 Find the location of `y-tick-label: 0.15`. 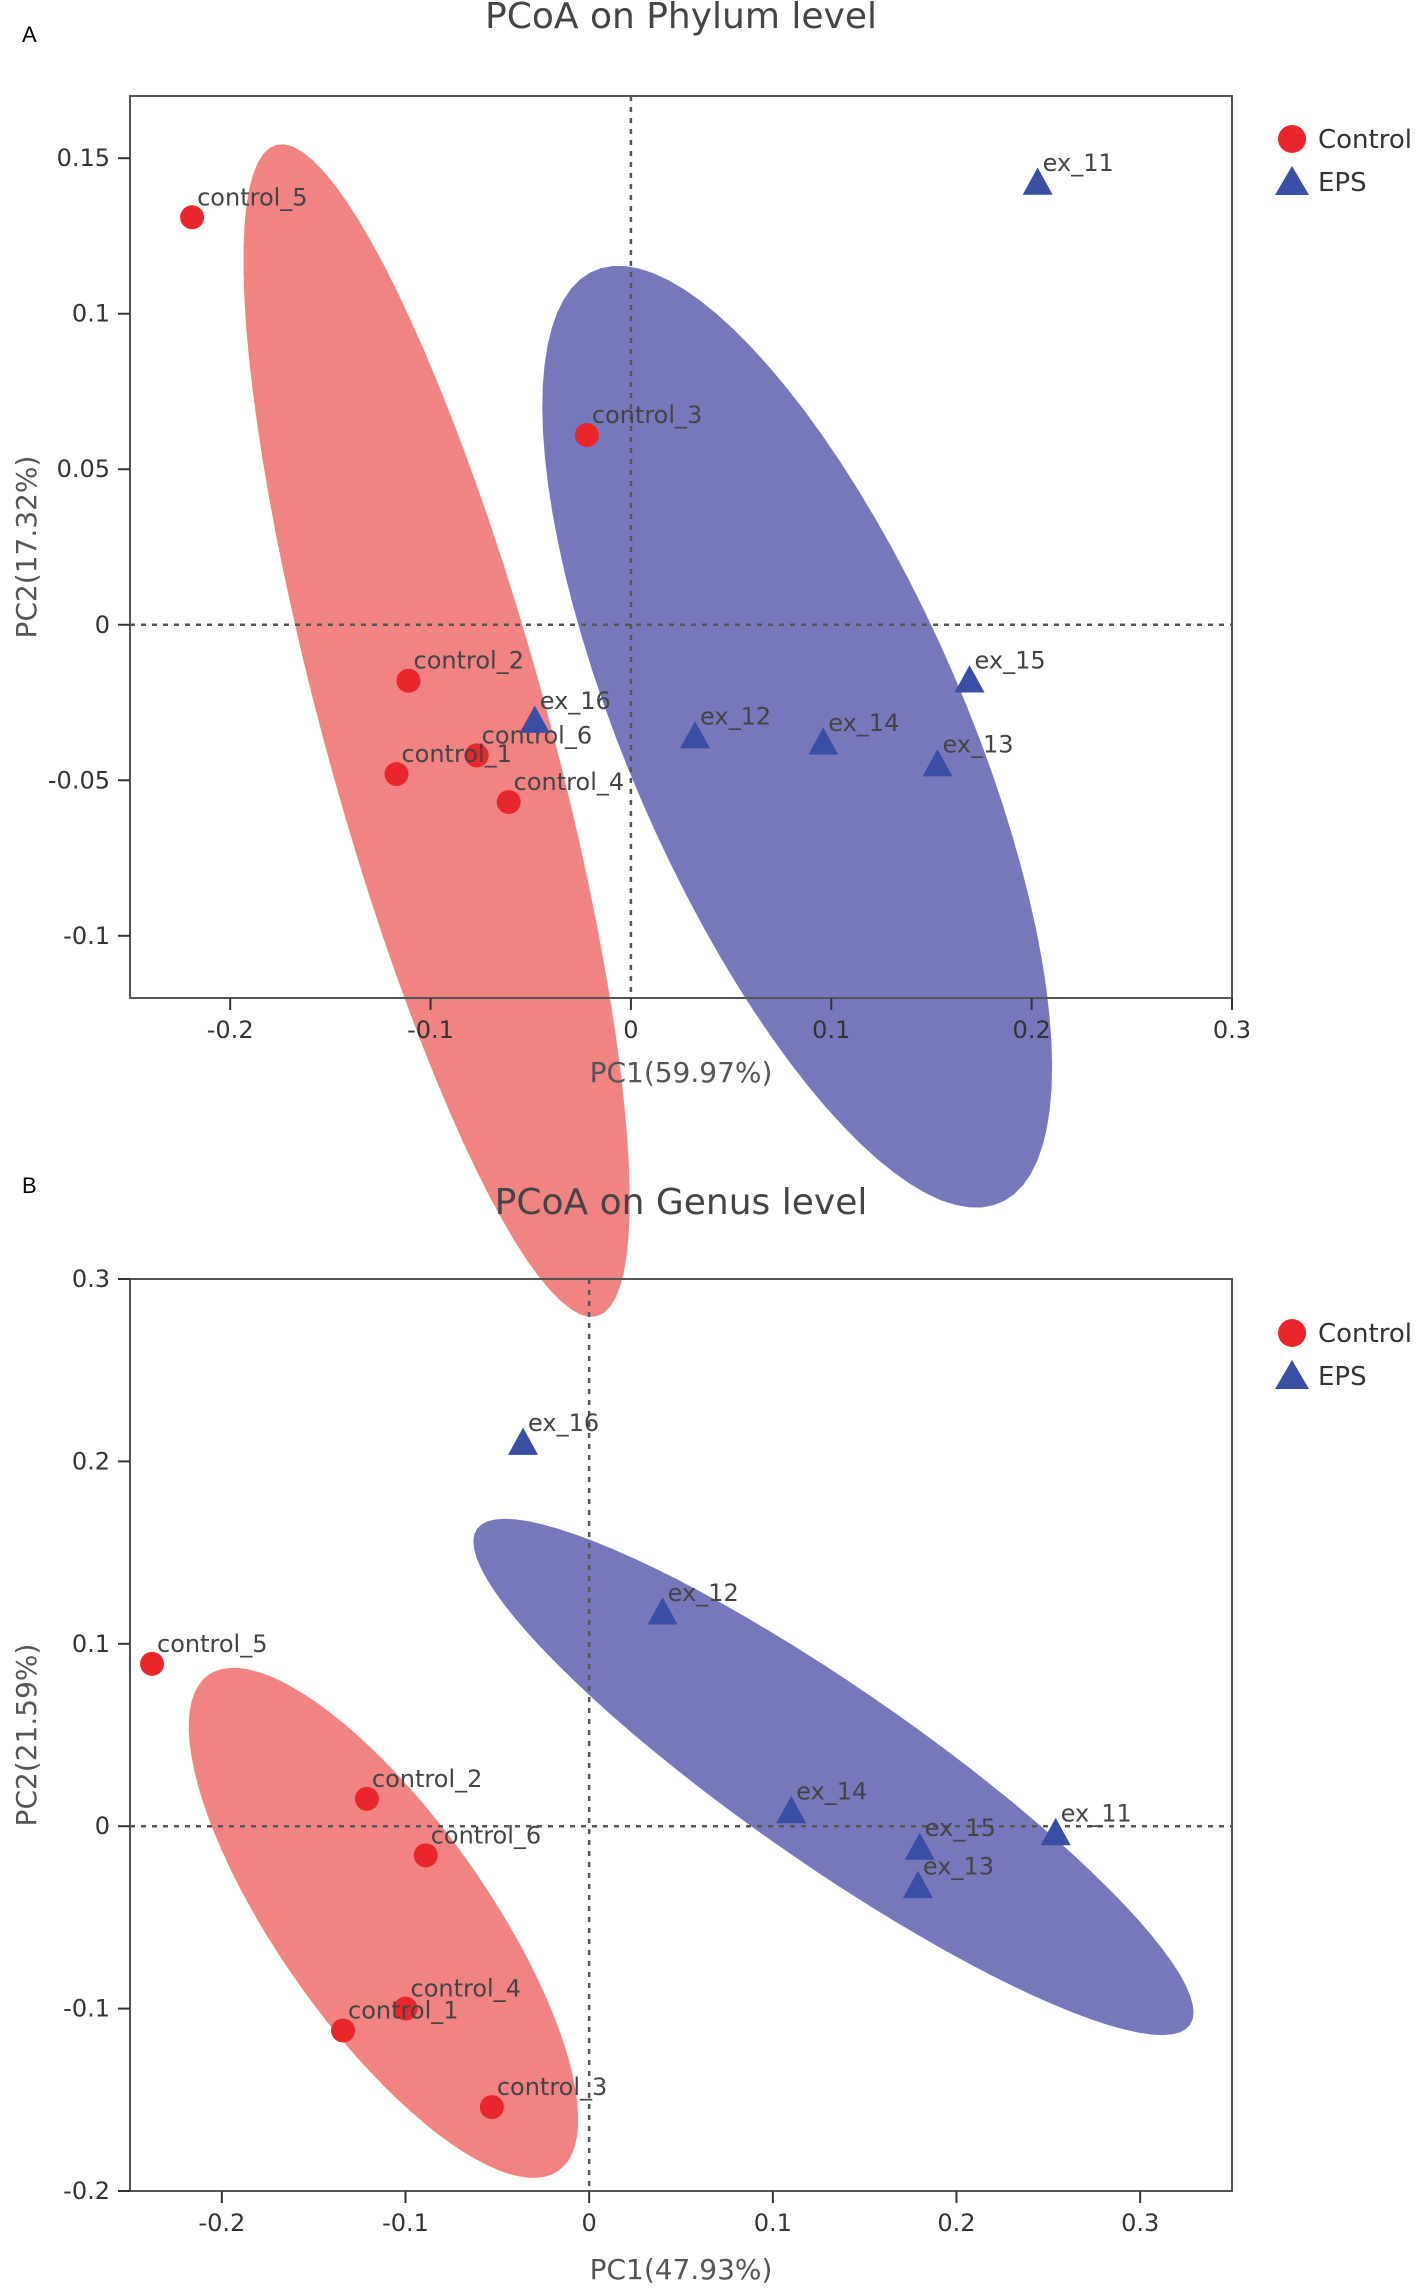

y-tick-label: 0.15 is located at coordinates (83, 158).